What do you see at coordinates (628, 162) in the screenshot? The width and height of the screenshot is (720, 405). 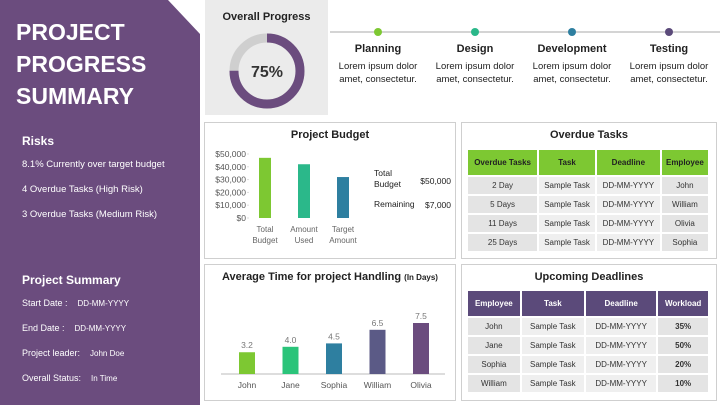 I see `header-cell: Deadline` at bounding box center [628, 162].